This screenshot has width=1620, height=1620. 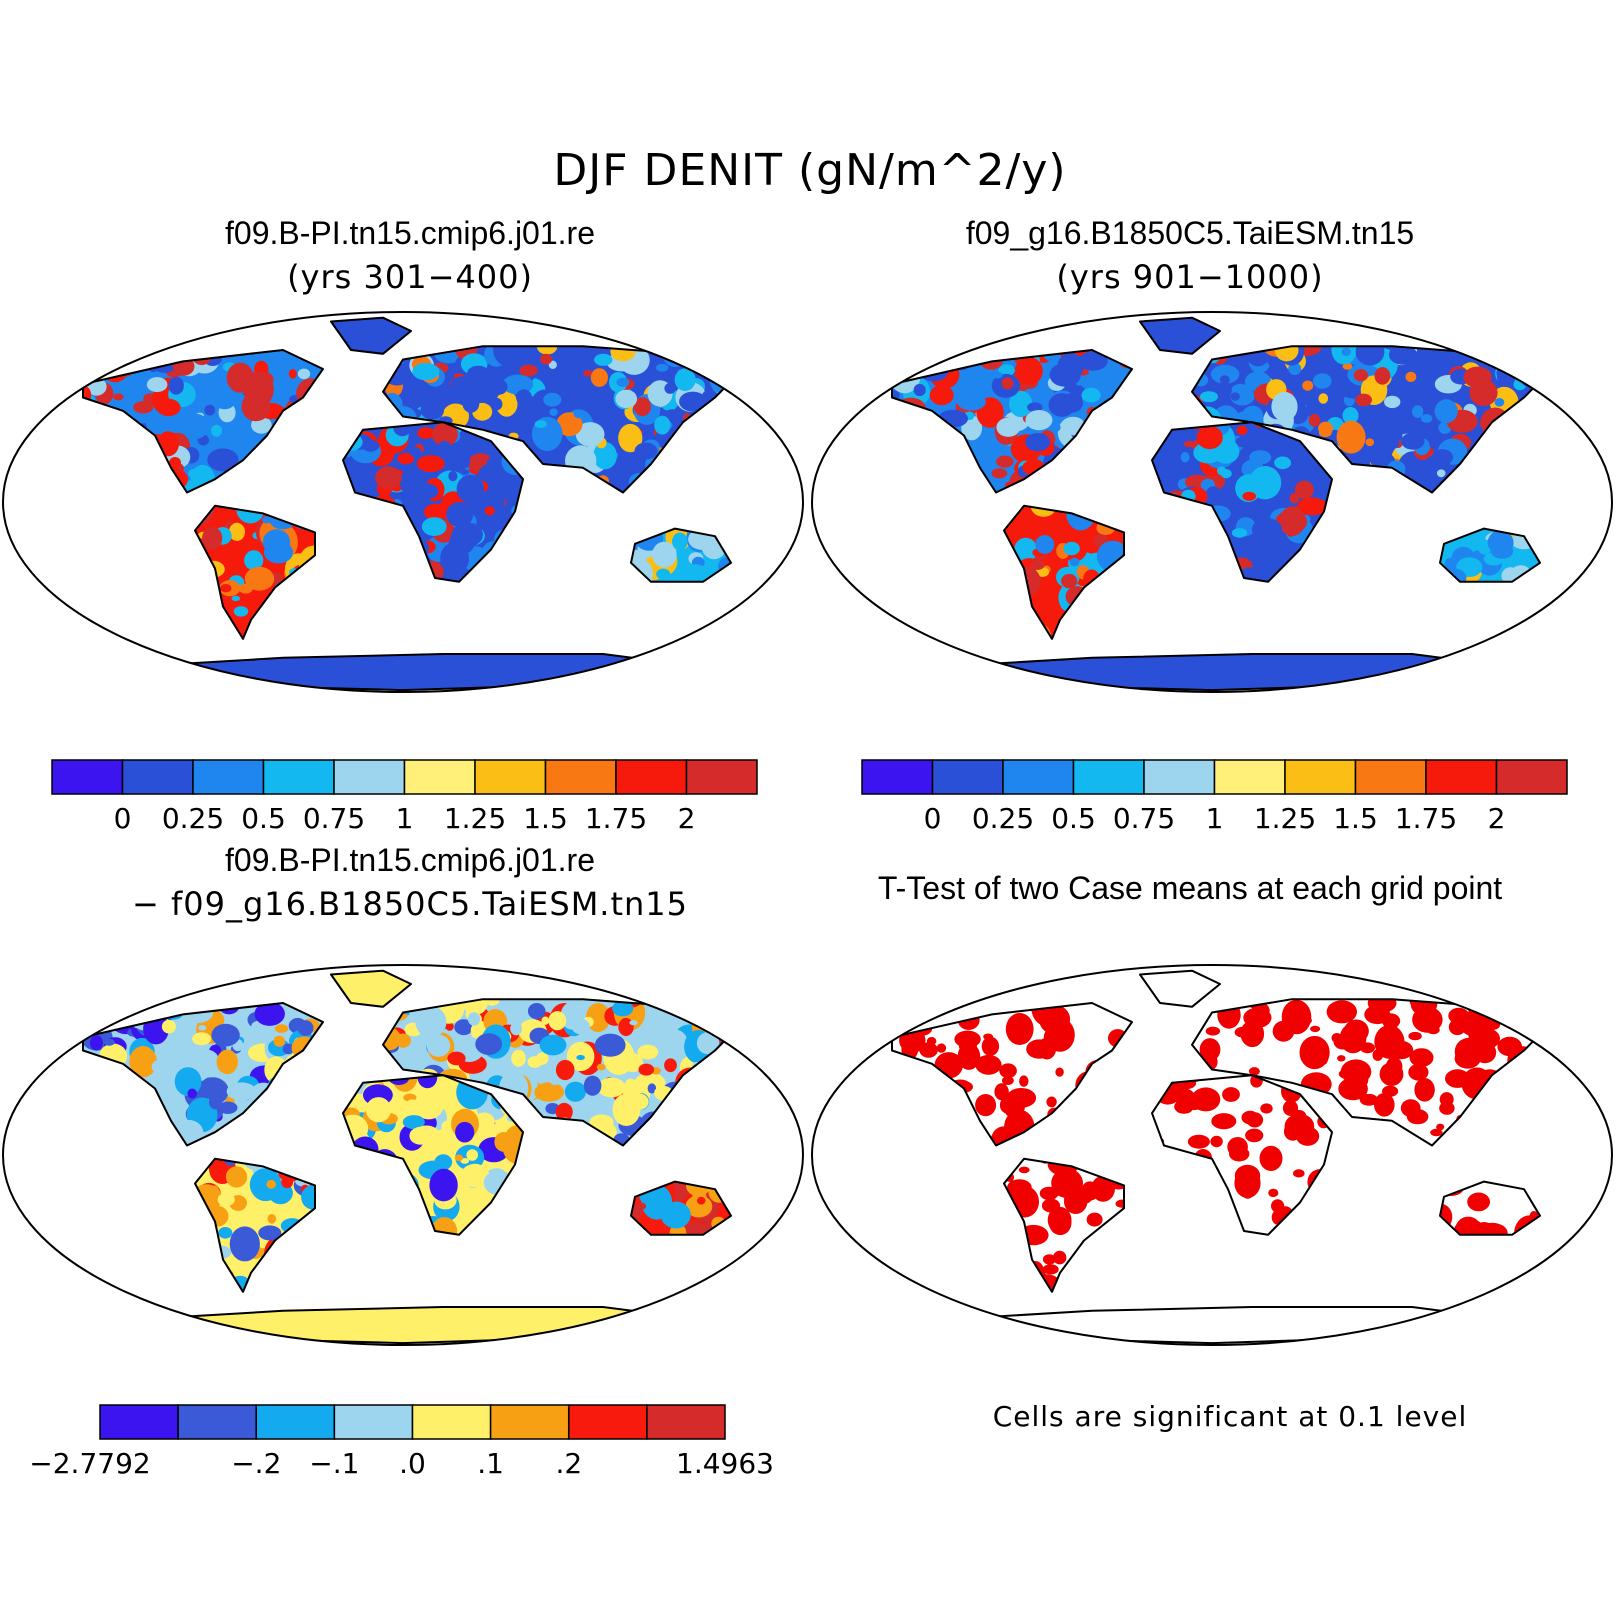 What do you see at coordinates (404, 797) in the screenshot?
I see `colorbar-case1: 0 0.25 0.5 0.75 1 1.25 1.5 1.75 2` at bounding box center [404, 797].